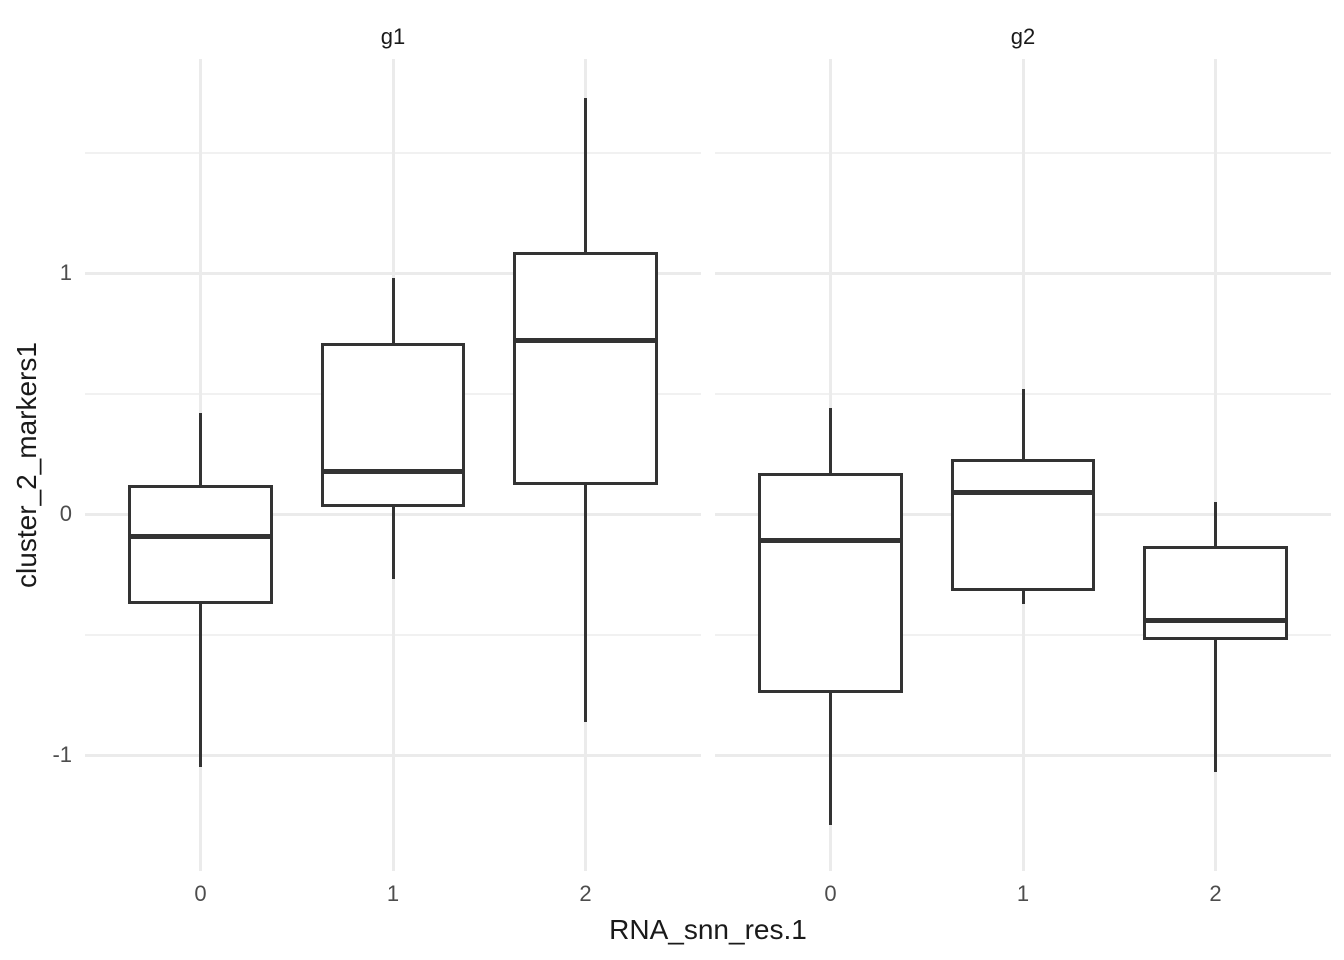  Describe the element at coordinates (62, 755) in the screenshot. I see `y-tick-label: -1` at that location.